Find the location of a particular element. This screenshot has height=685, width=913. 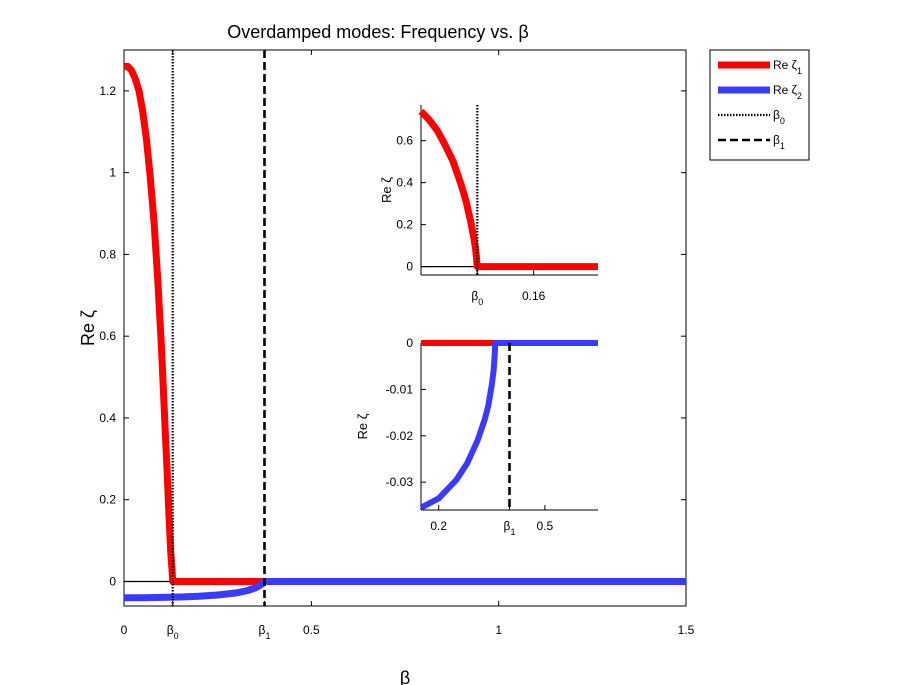

inset-bottom-y-tick-label: -0.03 is located at coordinates (400, 482).